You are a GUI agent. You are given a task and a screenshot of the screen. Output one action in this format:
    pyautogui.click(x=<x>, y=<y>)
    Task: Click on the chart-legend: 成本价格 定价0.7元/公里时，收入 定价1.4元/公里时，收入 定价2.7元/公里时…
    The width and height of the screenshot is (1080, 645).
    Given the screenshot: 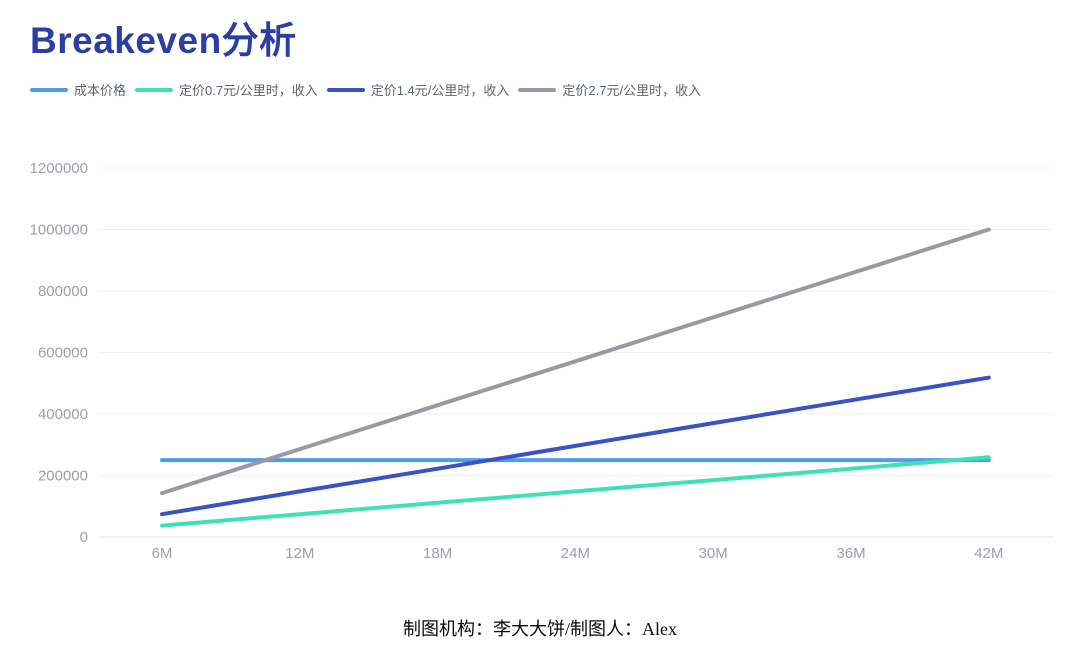 What is the action you would take?
    pyautogui.click(x=365, y=89)
    